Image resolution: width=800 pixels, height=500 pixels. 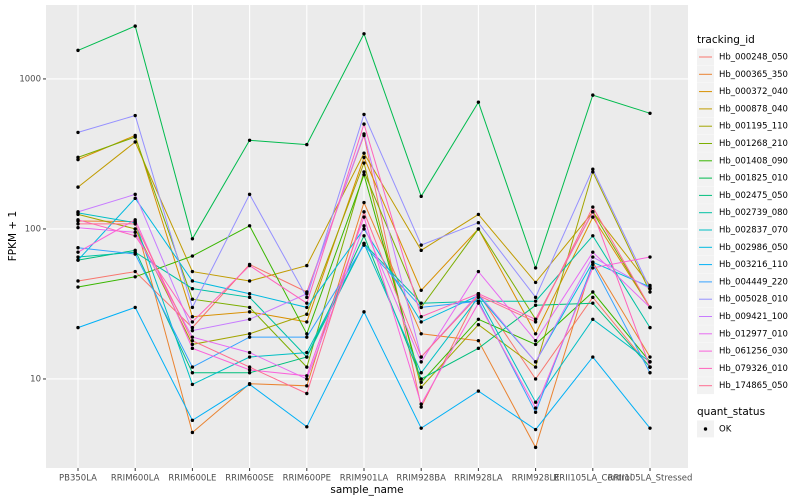 I want to click on legend-swatch, so click(x=705, y=429).